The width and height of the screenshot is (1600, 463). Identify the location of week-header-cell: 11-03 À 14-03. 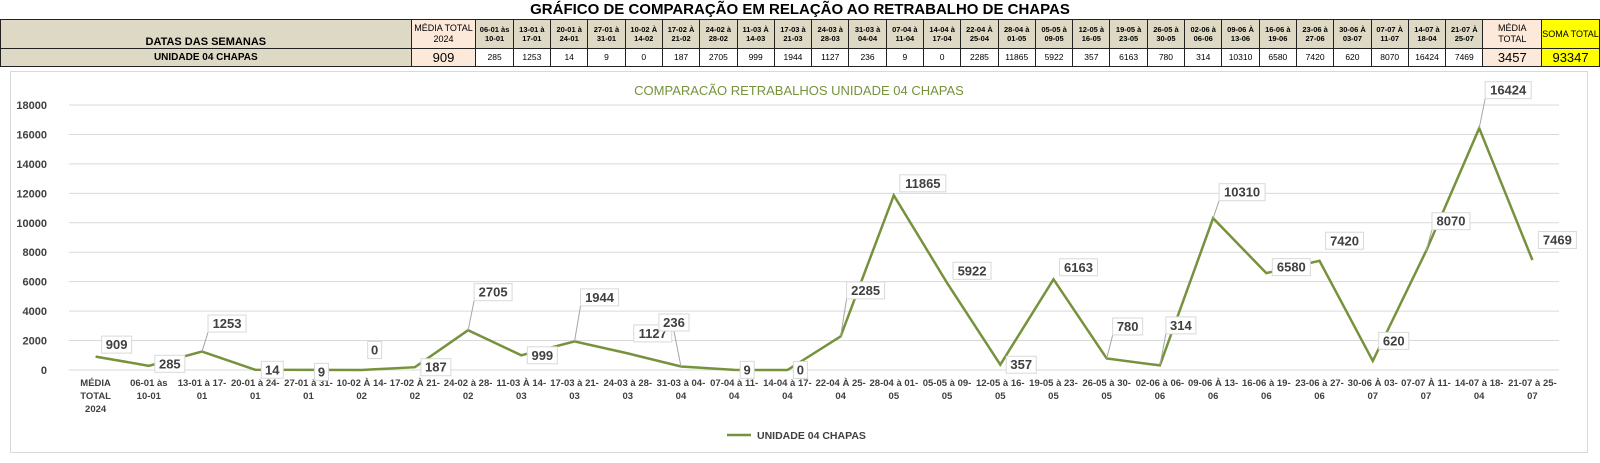
(755, 34).